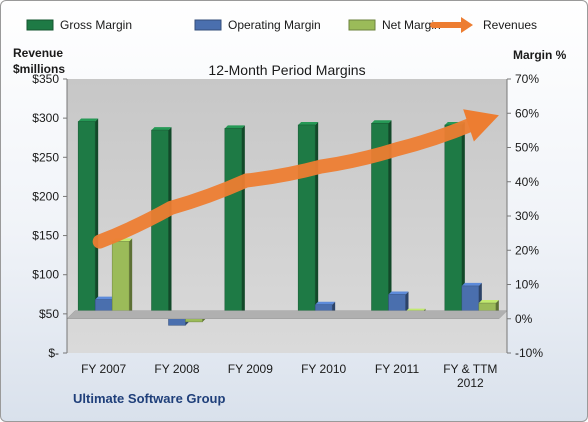  Describe the element at coordinates (40, 25) in the screenshot. I see `legend-swatch-gross-margin` at that location.